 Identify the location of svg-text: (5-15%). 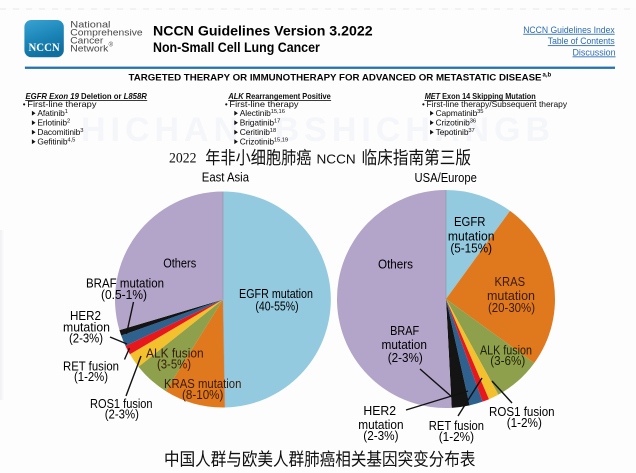
(471, 248).